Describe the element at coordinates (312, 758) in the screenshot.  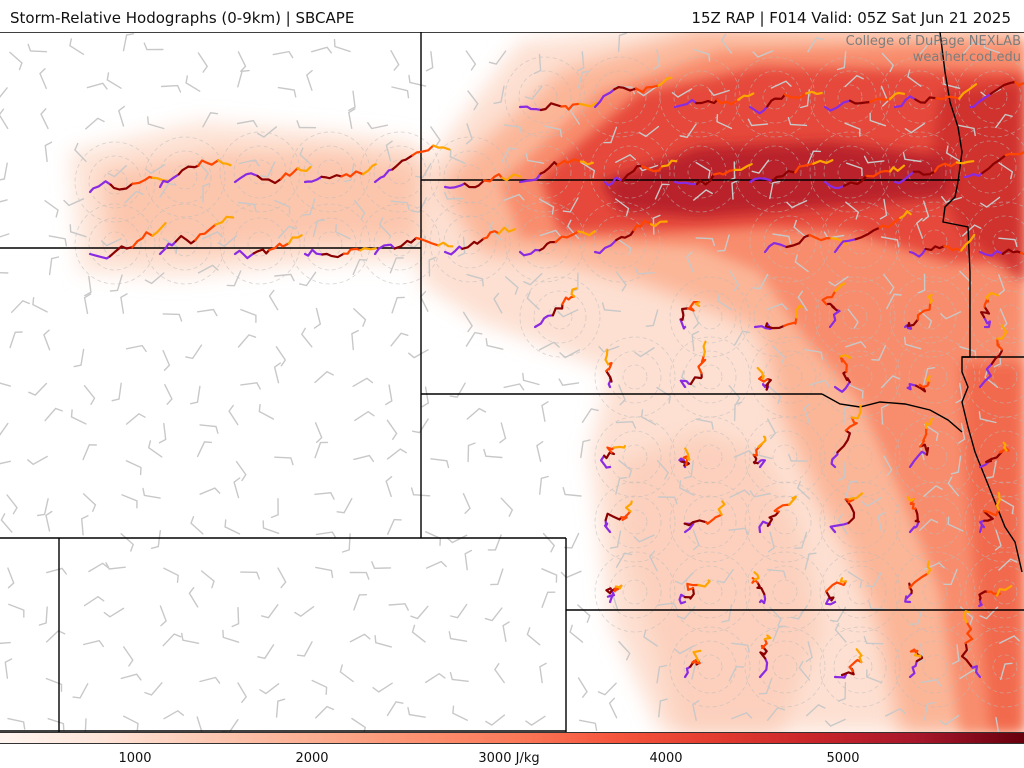
I see `colorbar-tick-label: 2000` at that location.